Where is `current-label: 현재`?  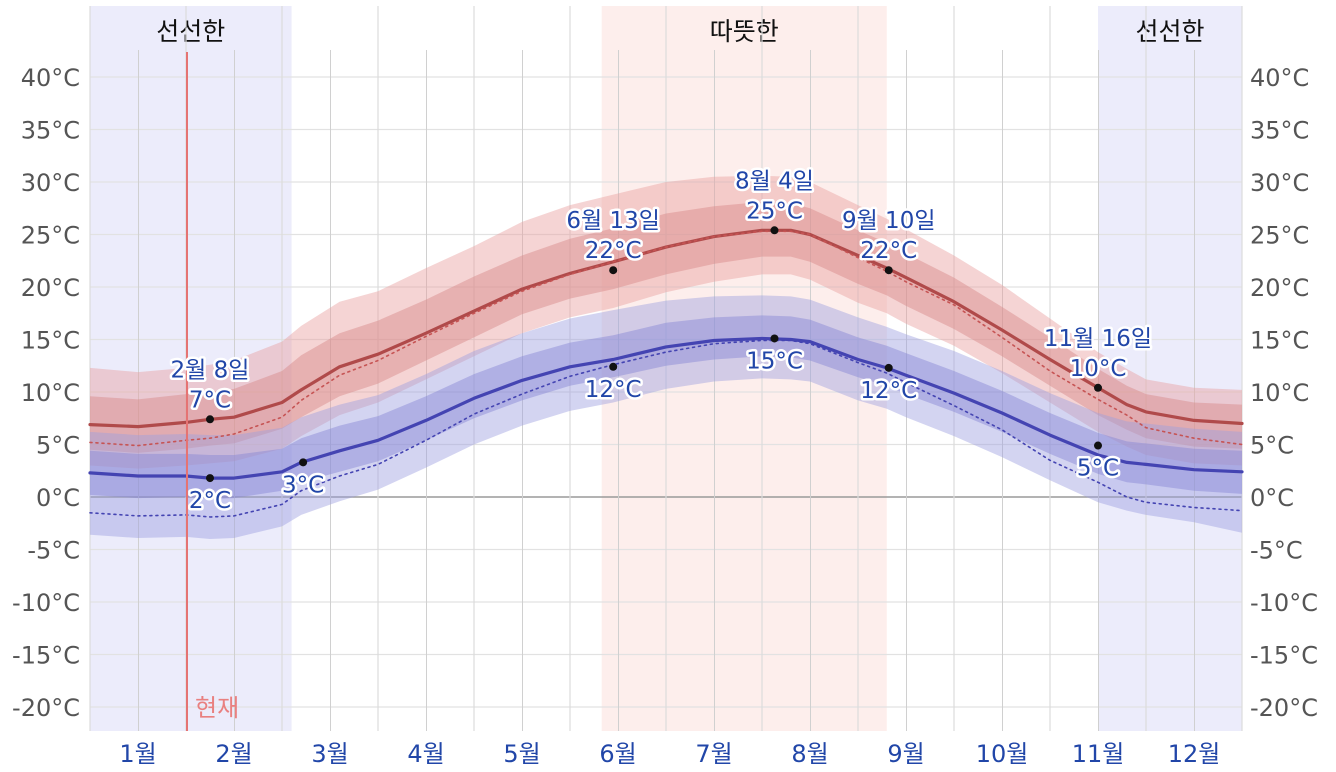
current-label: 현재 is located at coordinates (217, 708).